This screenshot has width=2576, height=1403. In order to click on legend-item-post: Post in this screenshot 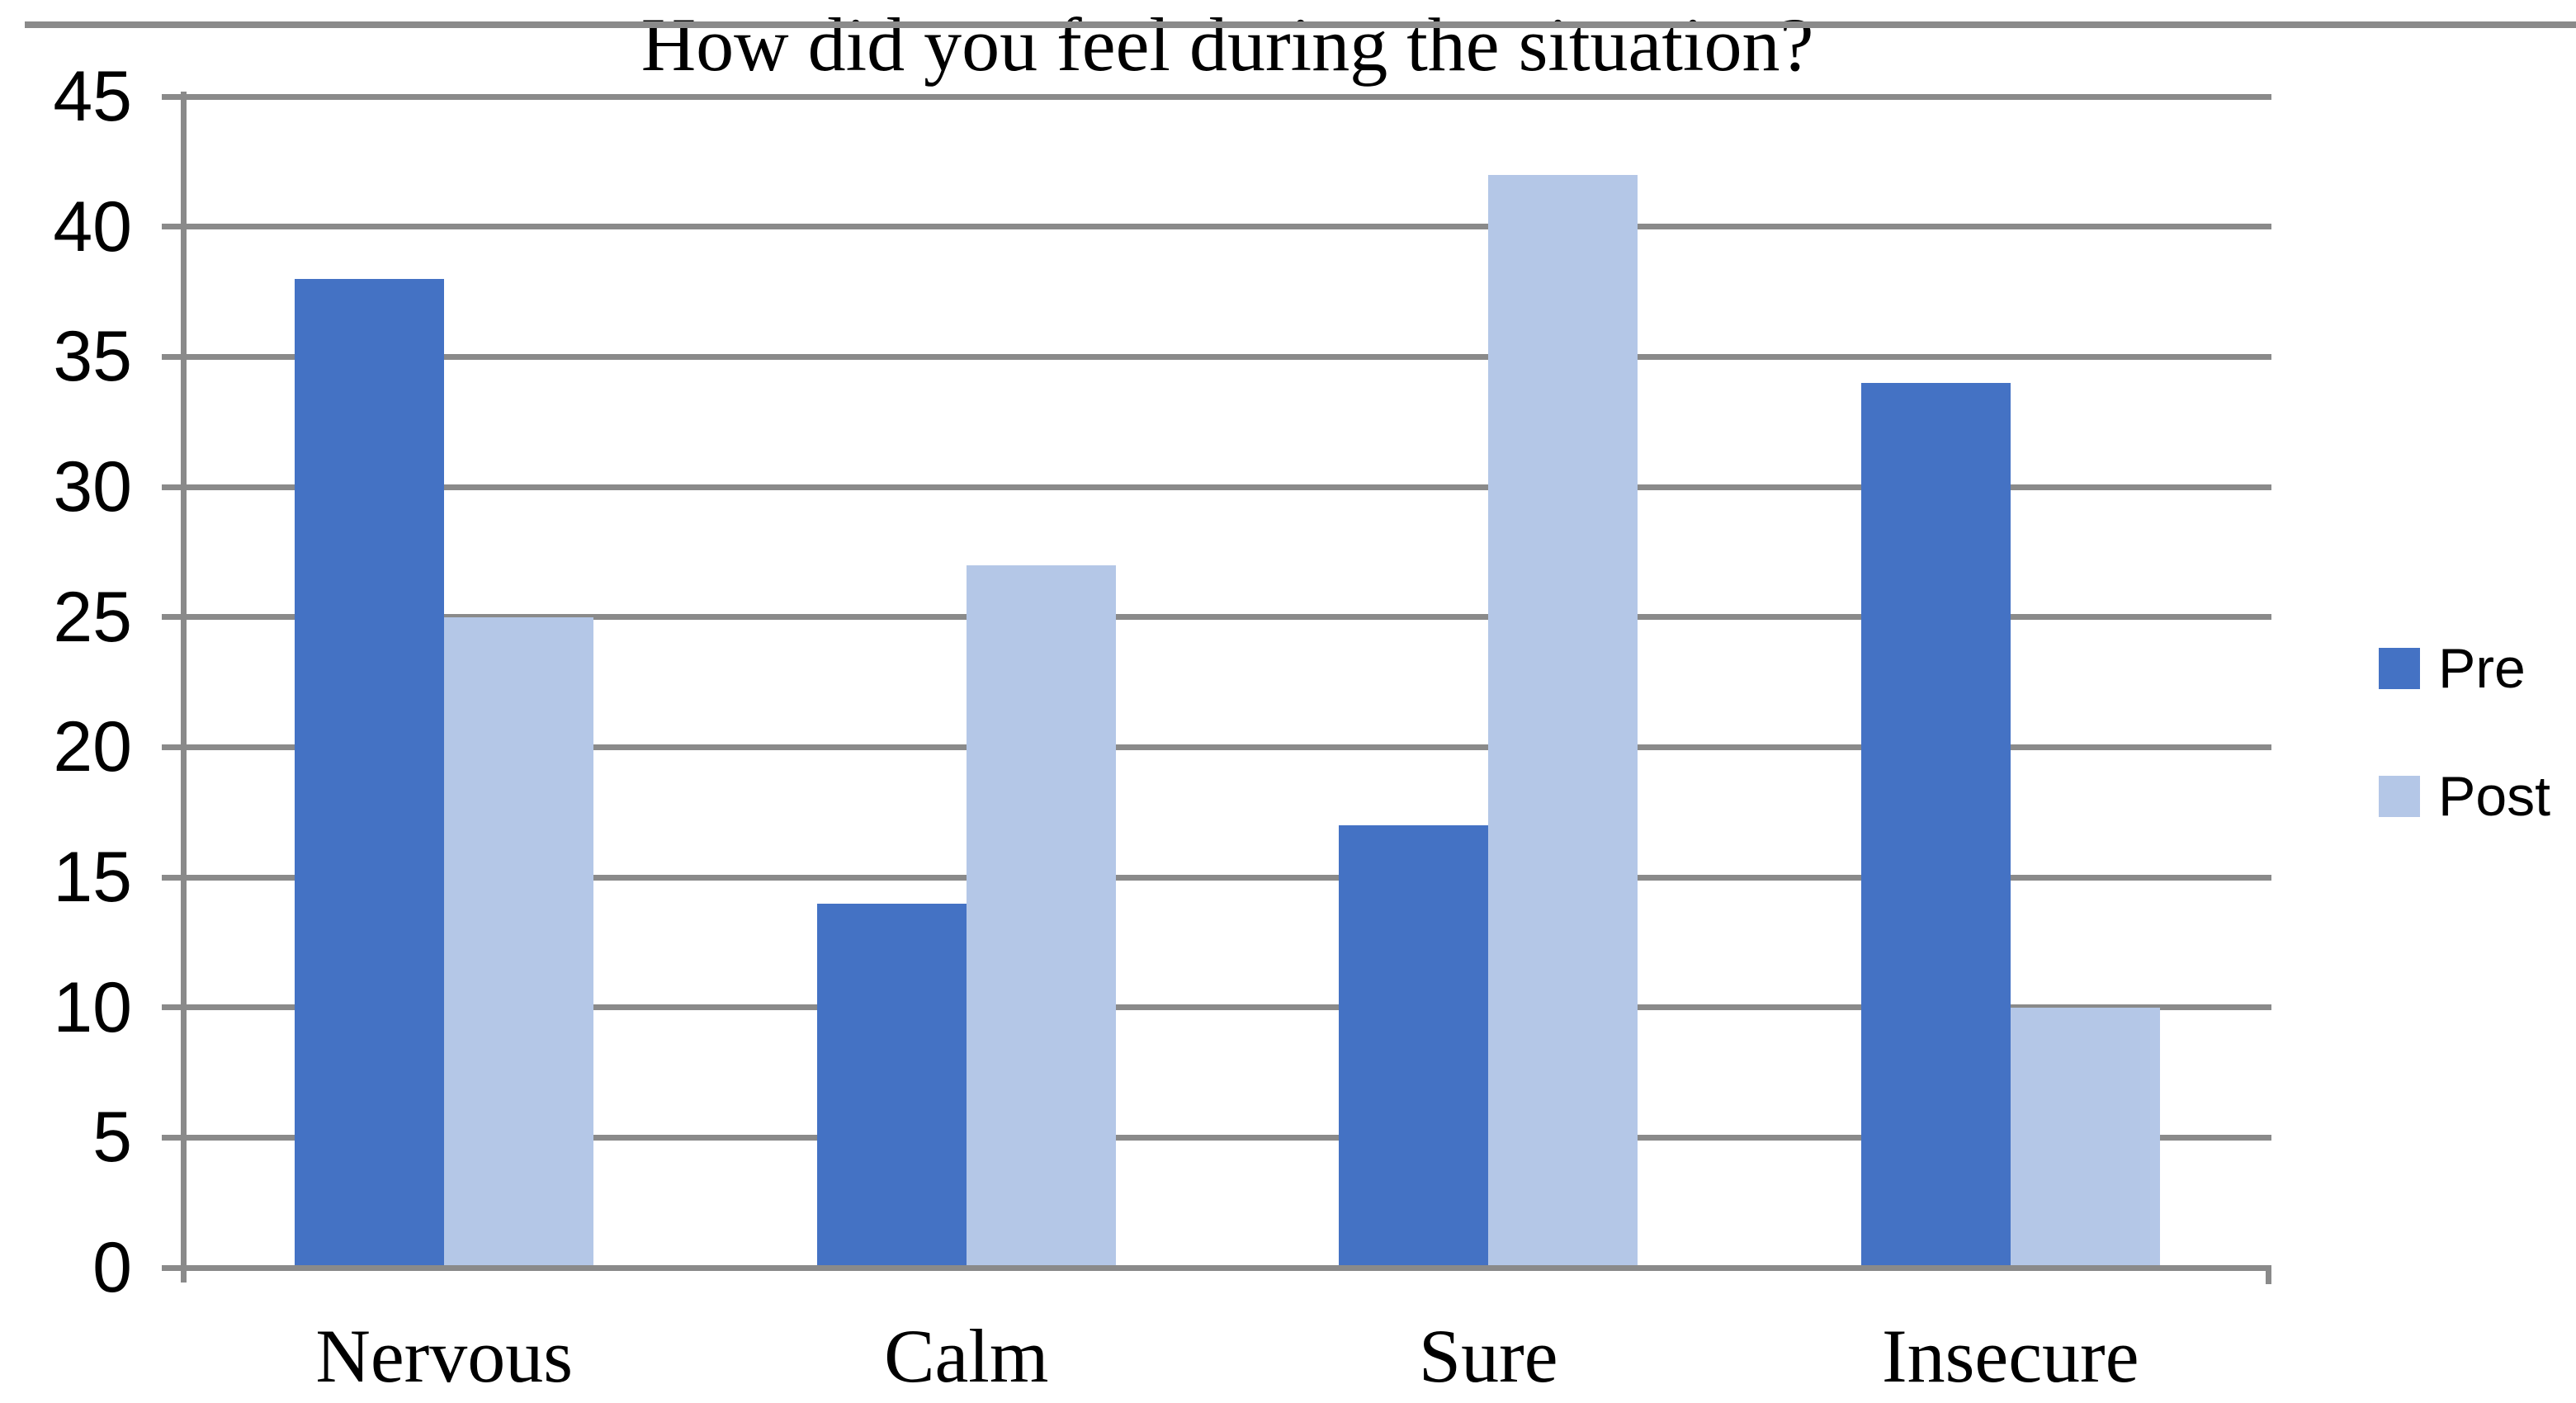, I will do `click(2465, 796)`.